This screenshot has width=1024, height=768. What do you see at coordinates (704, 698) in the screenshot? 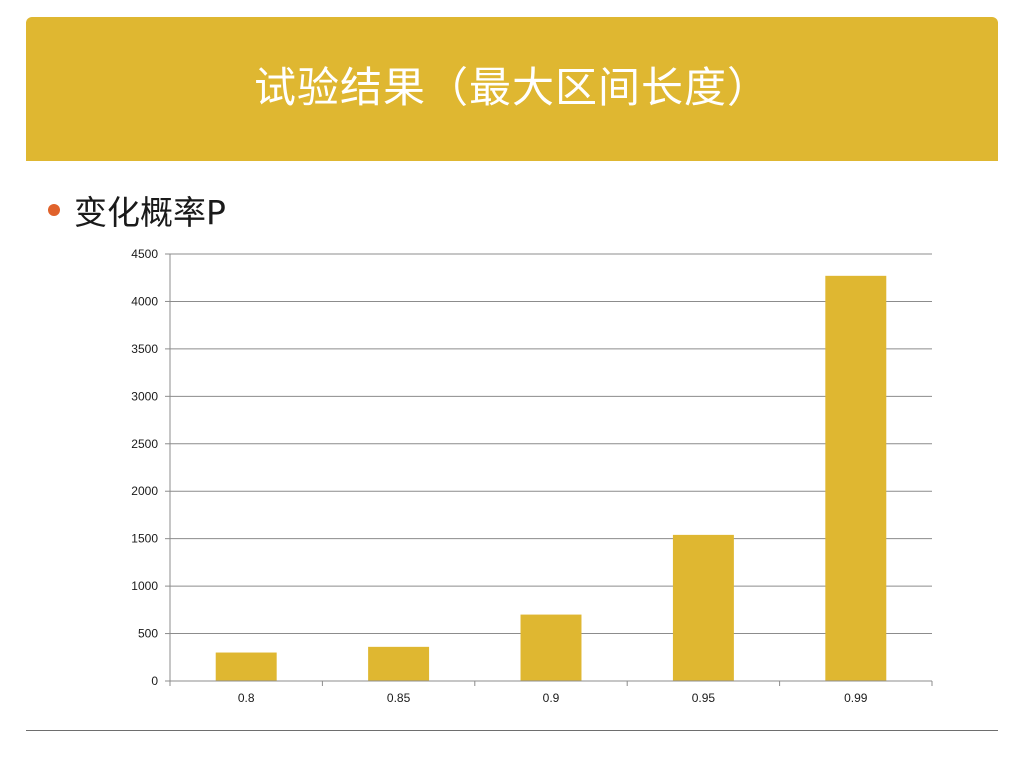
I see `x-tick-label: 0.95` at bounding box center [704, 698].